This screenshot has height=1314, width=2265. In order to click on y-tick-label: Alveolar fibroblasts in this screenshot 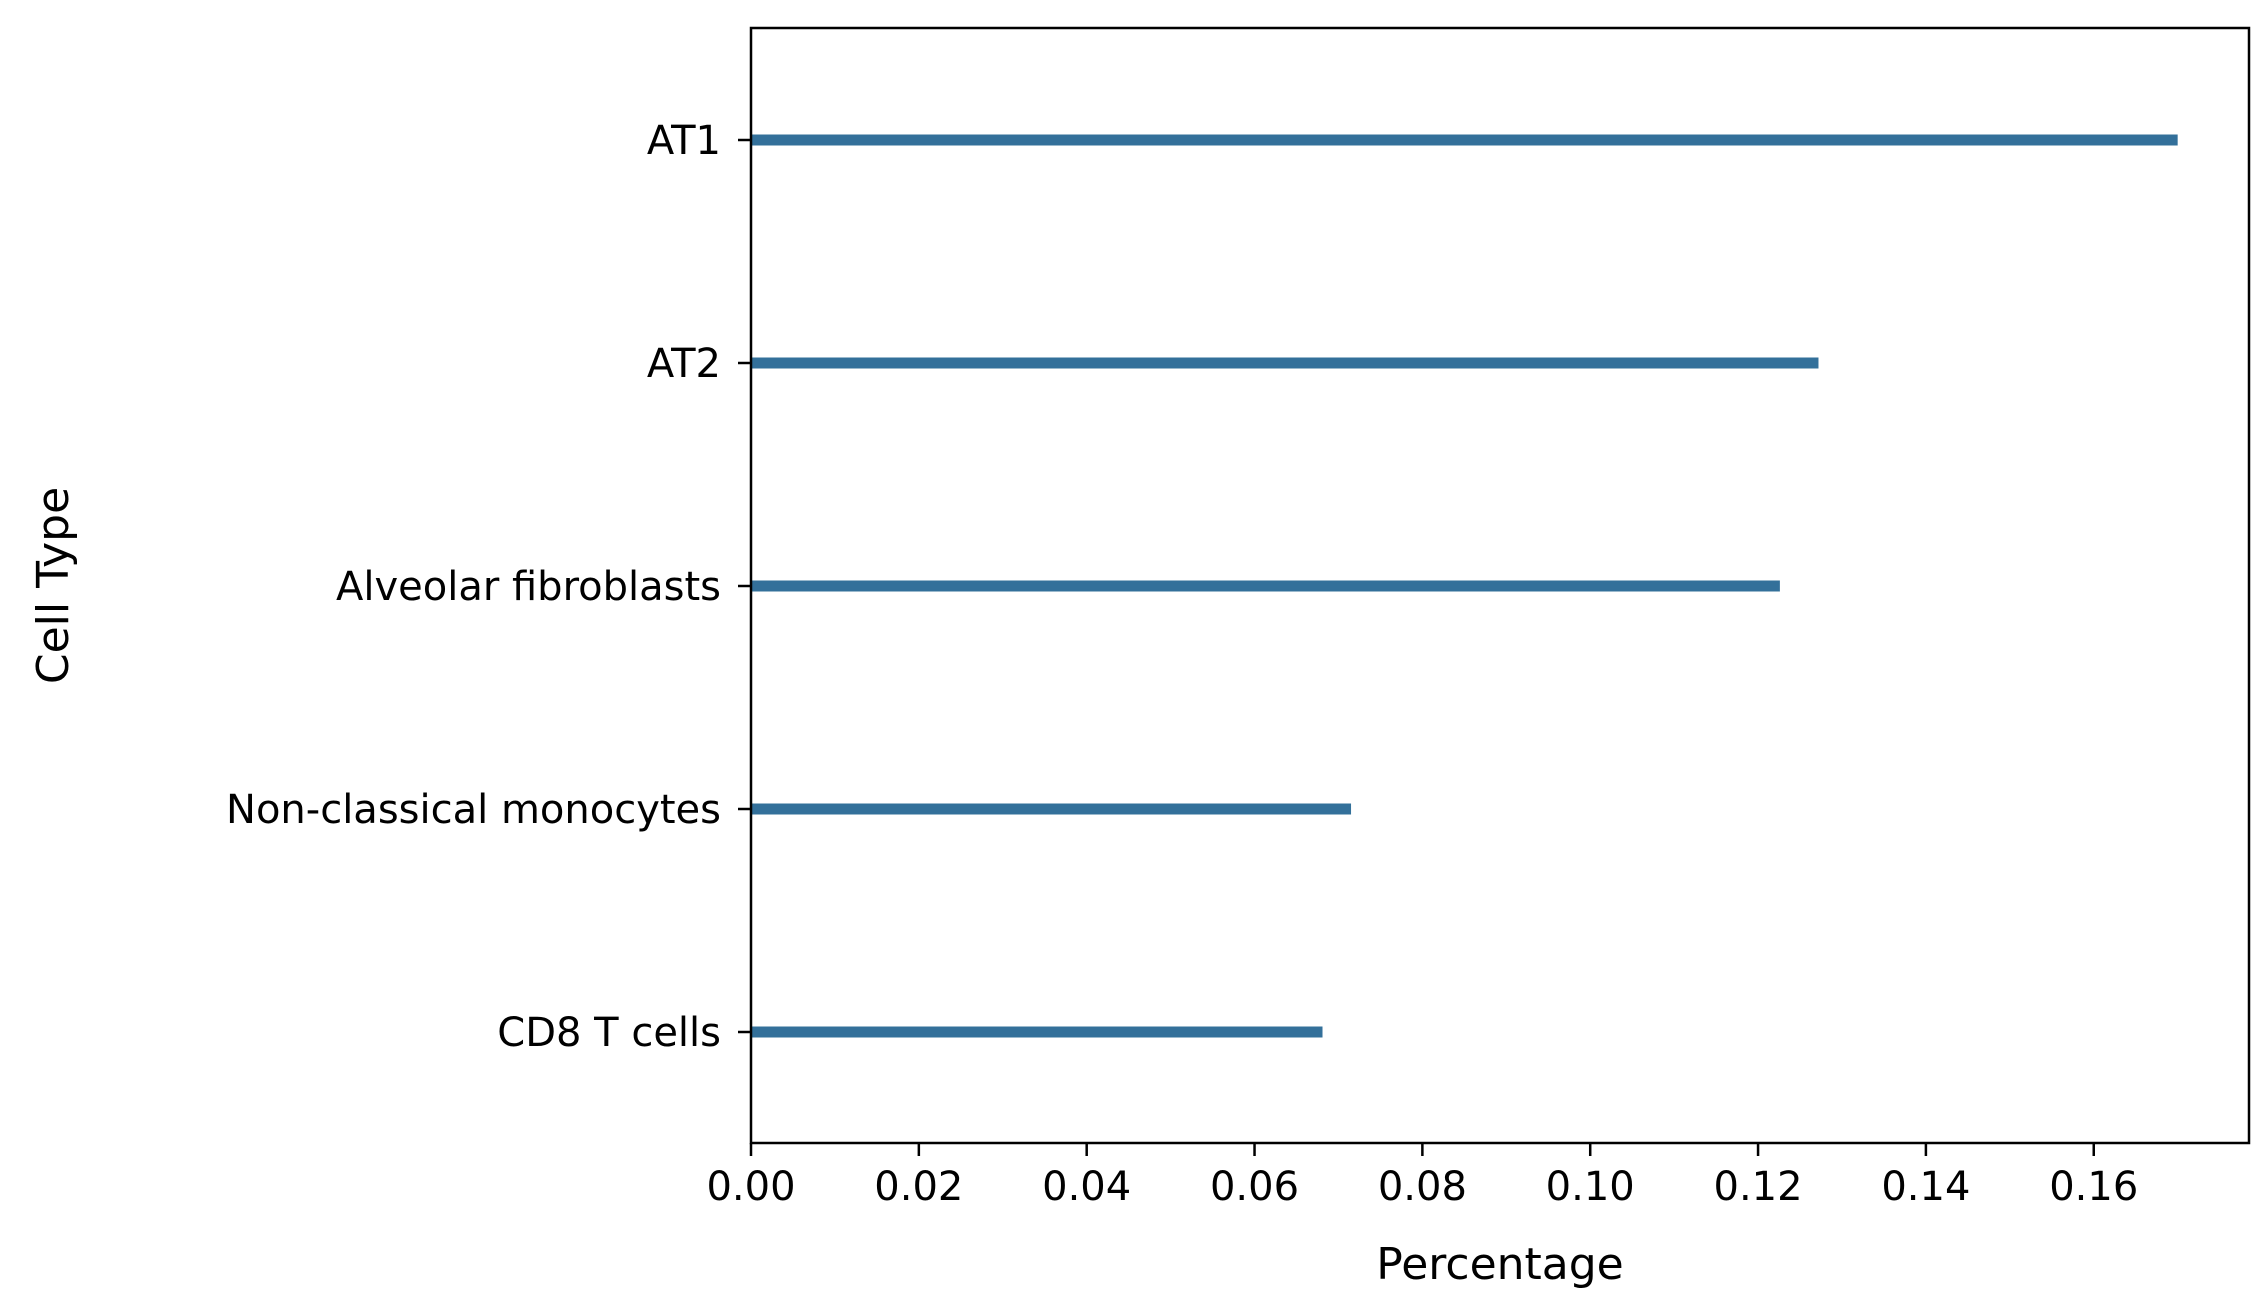, I will do `click(528, 587)`.